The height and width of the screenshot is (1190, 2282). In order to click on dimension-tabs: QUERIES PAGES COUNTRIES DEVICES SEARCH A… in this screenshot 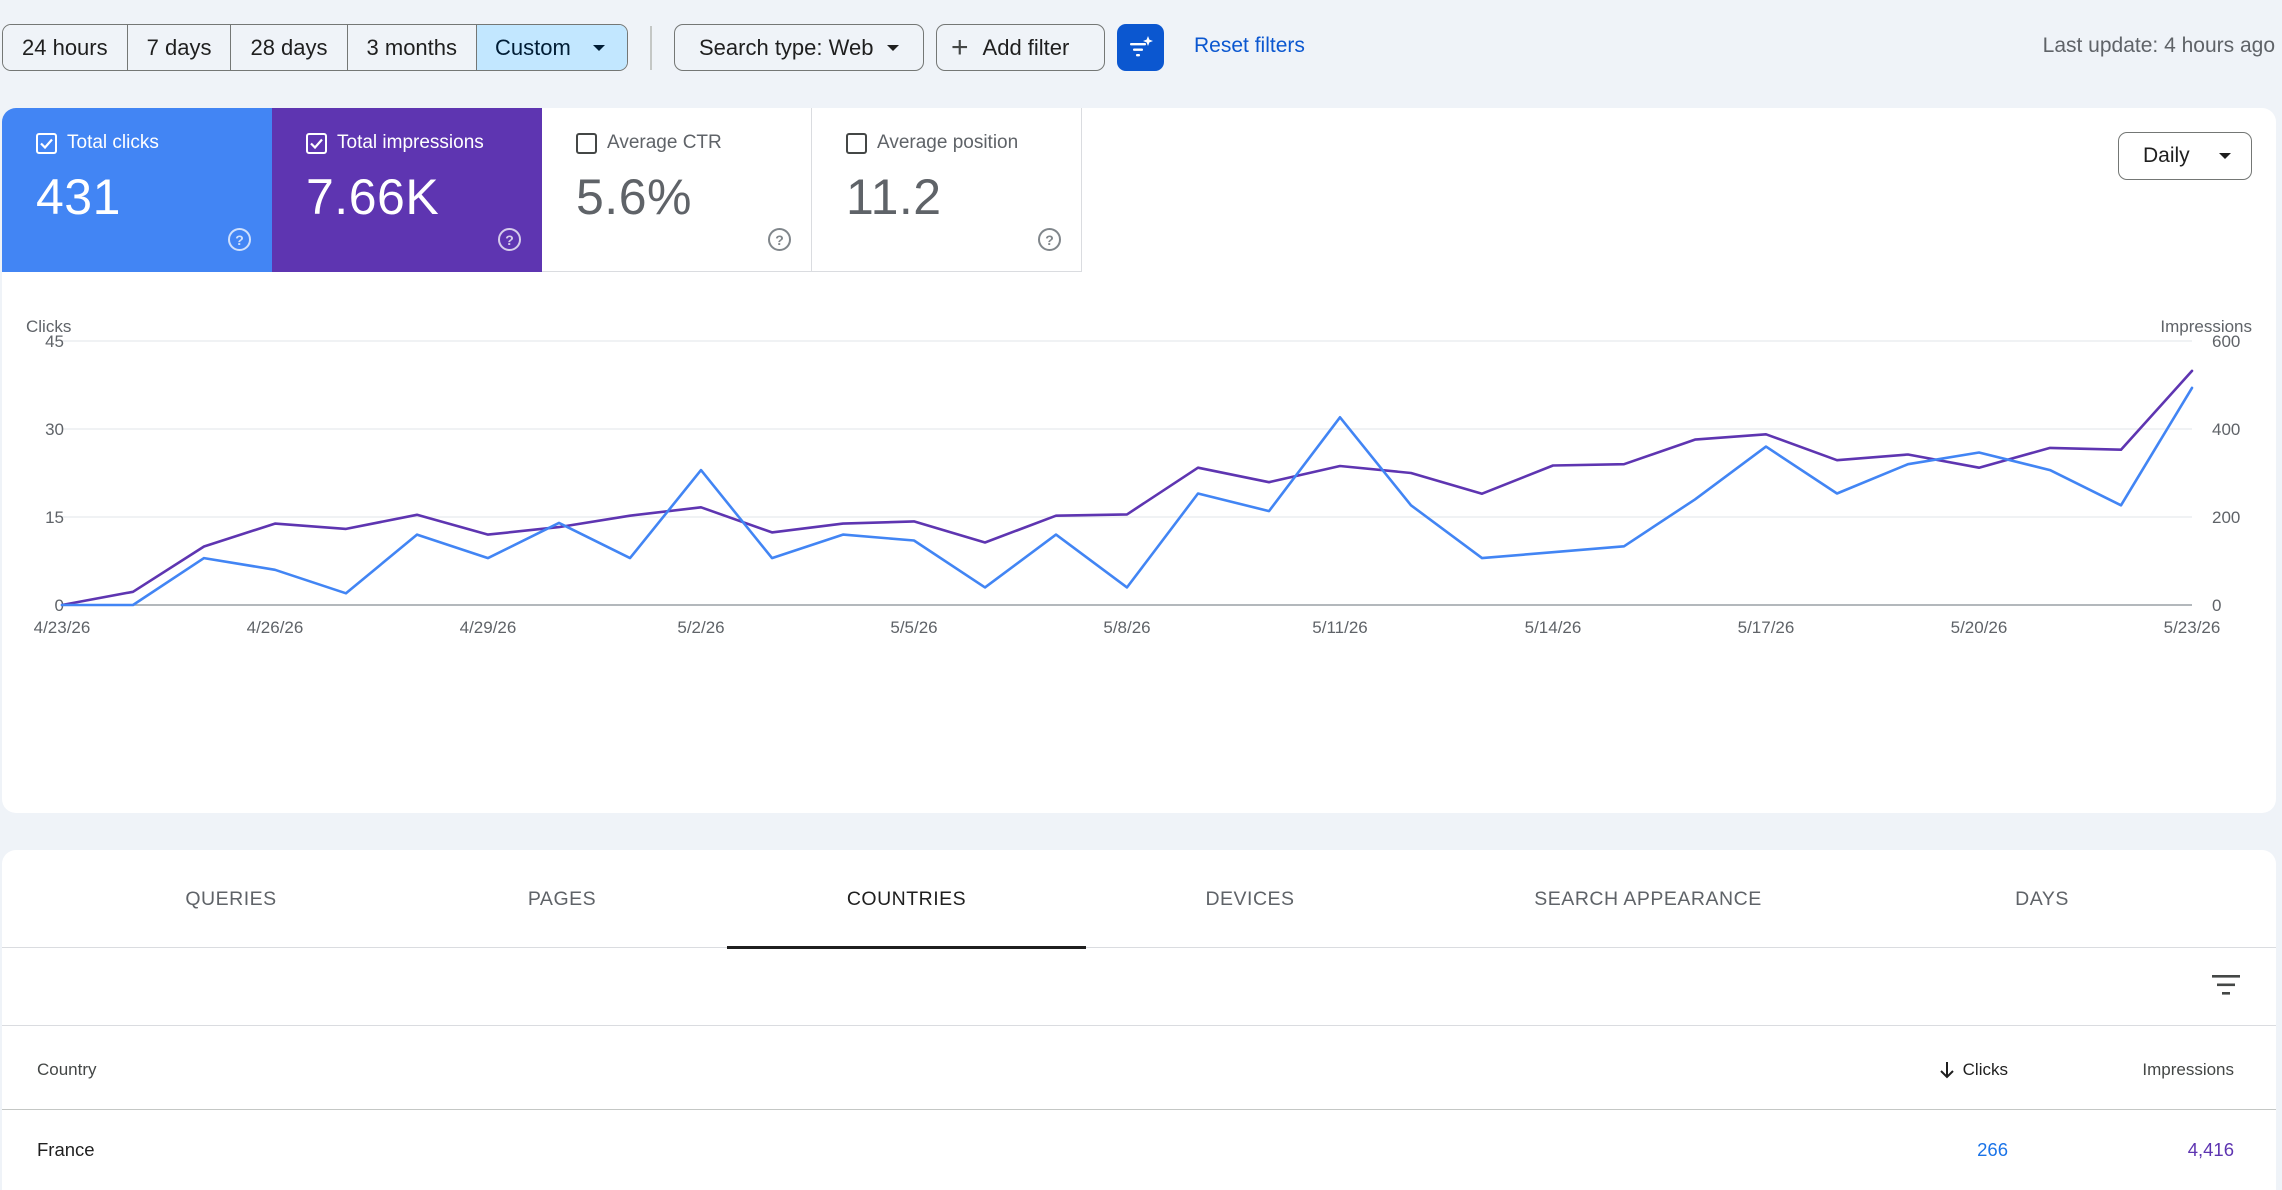, I will do `click(1139, 899)`.